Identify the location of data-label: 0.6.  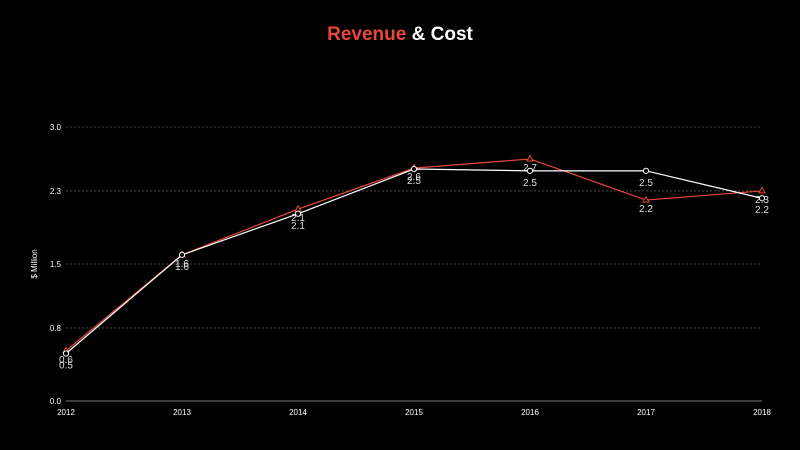
(66, 360).